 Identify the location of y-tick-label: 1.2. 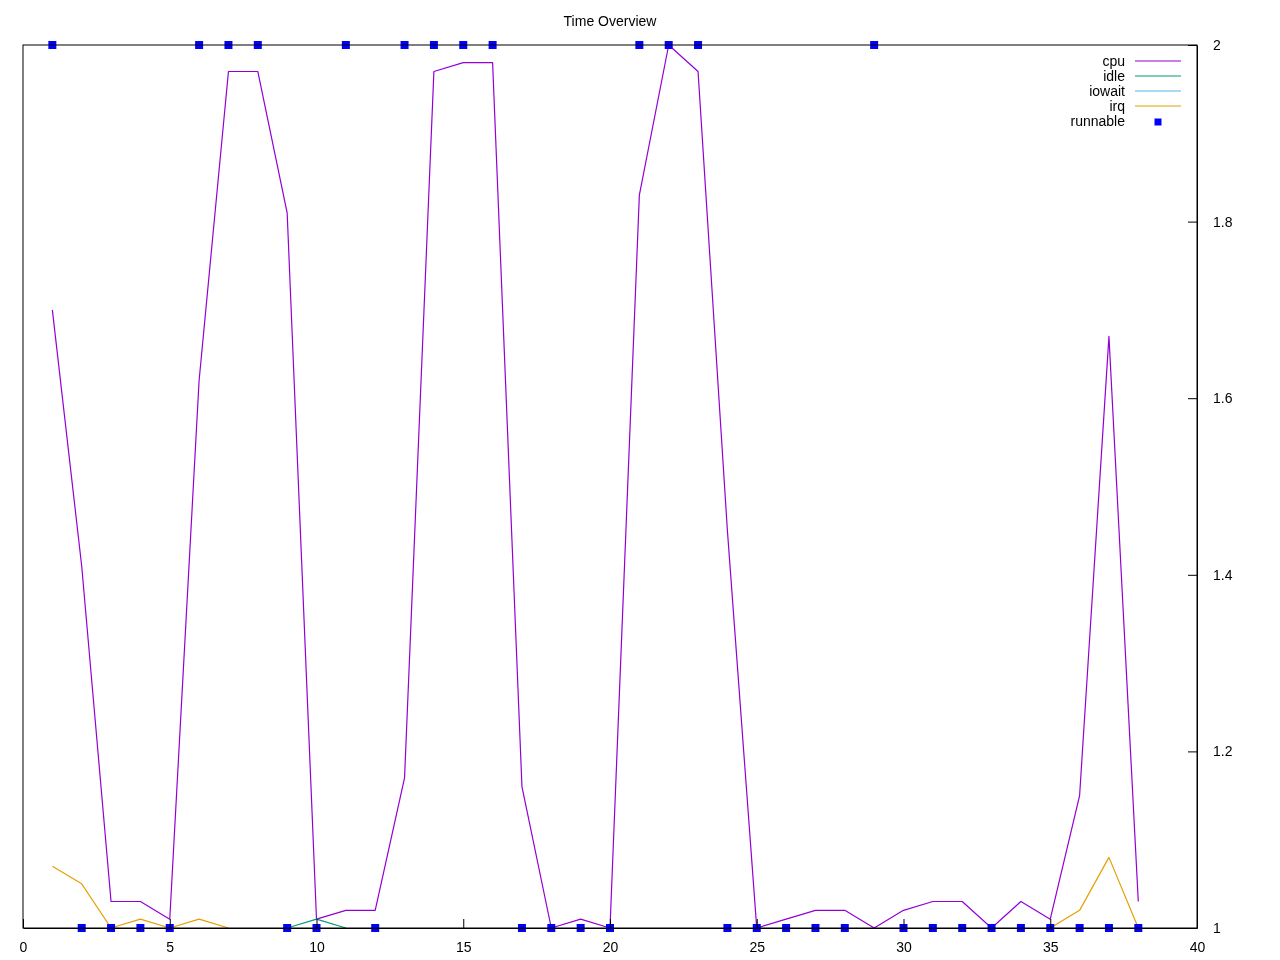
(1223, 751).